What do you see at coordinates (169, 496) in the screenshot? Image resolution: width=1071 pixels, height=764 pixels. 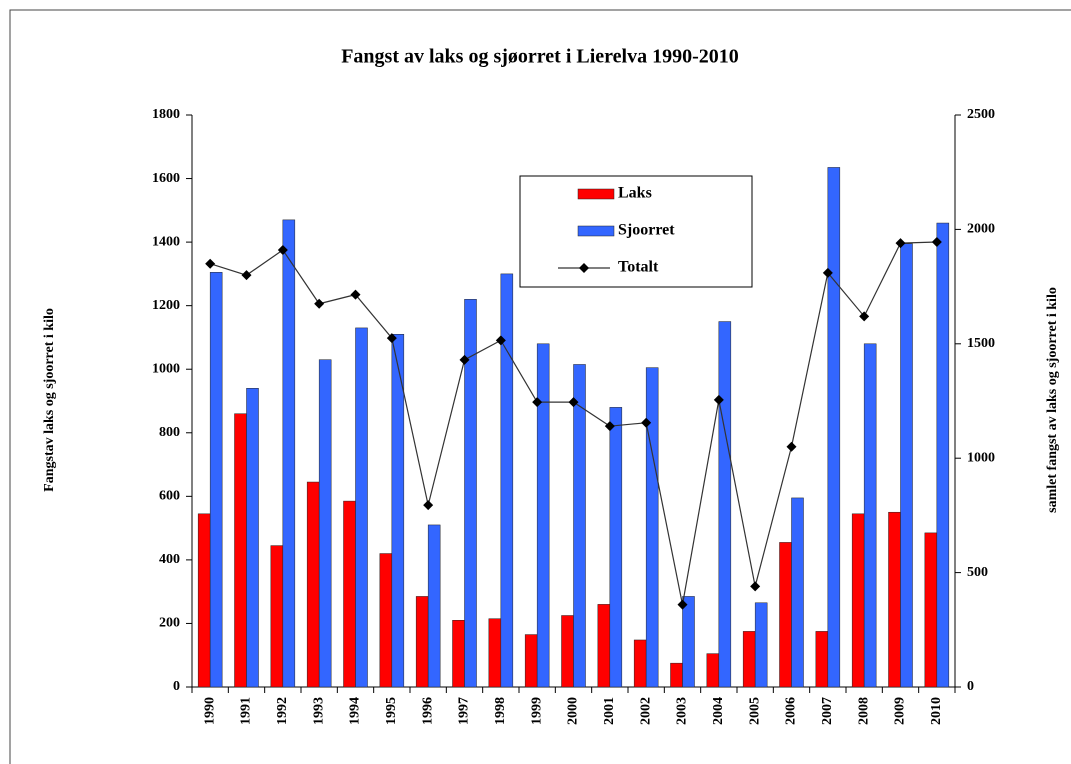 I see `y-tick-label: 600` at bounding box center [169, 496].